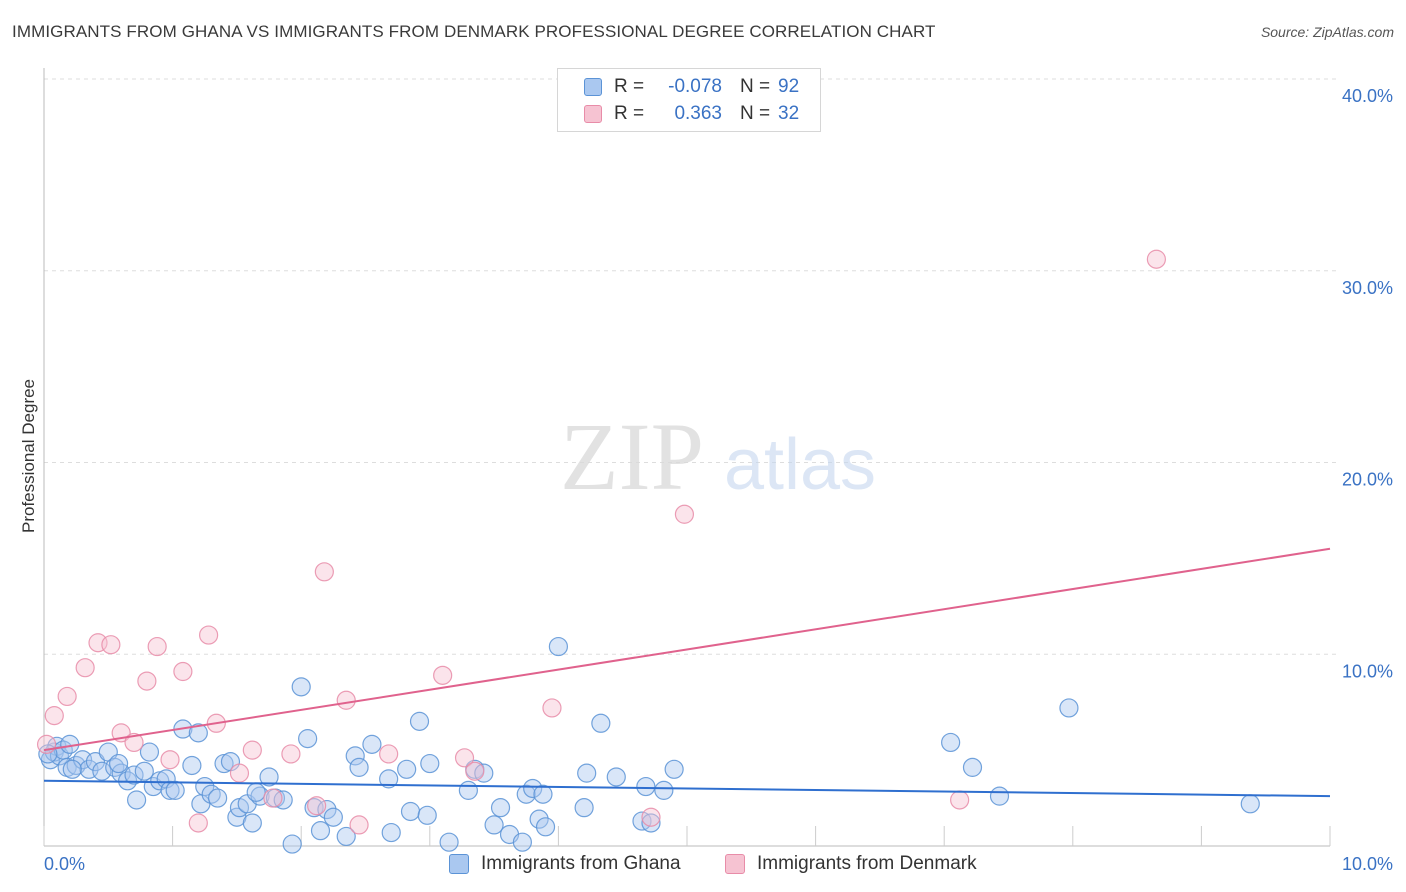 The image size is (1406, 892). What do you see at coordinates (629, 86) in the screenshot?
I see `legend-r-label: R =` at bounding box center [629, 86].